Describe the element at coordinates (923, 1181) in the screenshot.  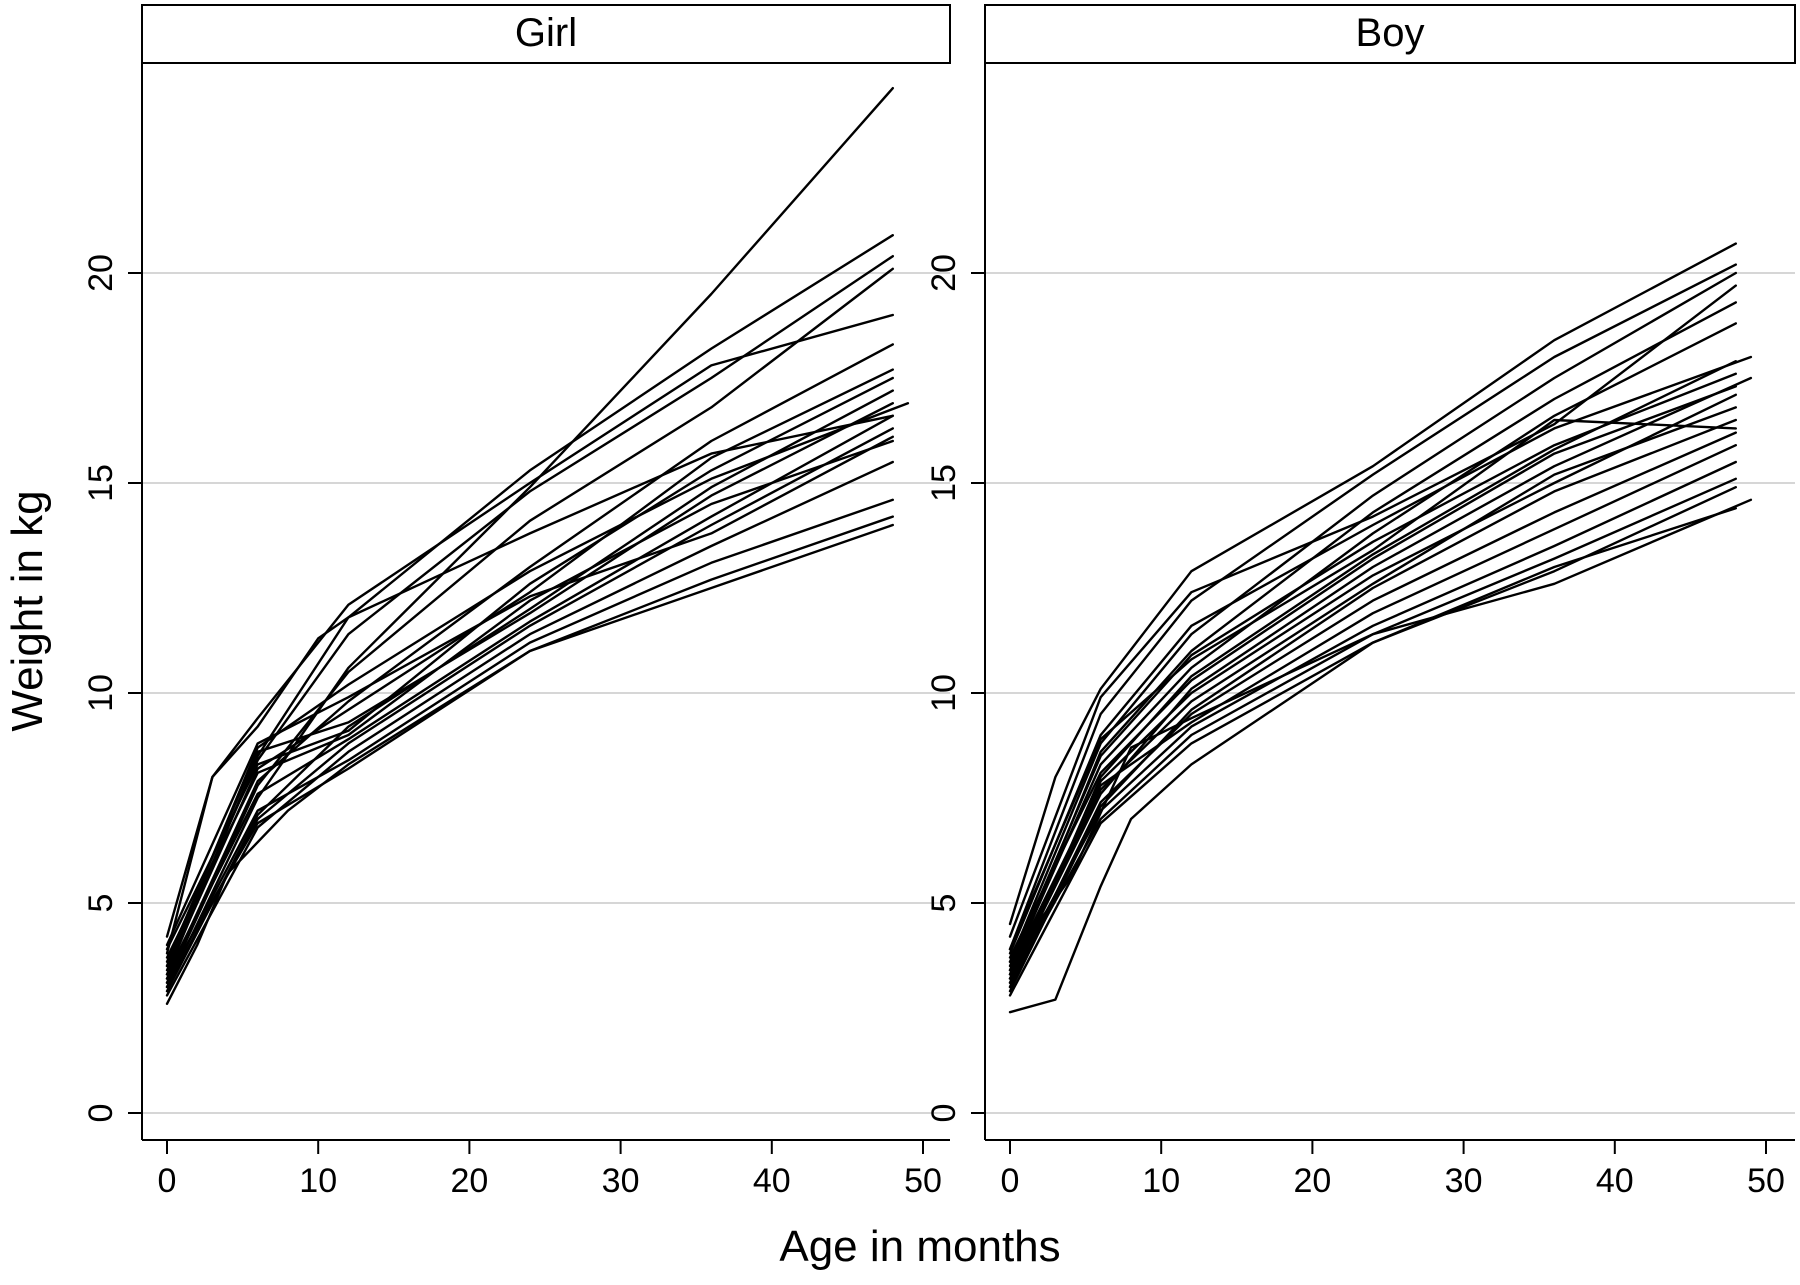
I see `girl-xtick-label-50: 50` at that location.